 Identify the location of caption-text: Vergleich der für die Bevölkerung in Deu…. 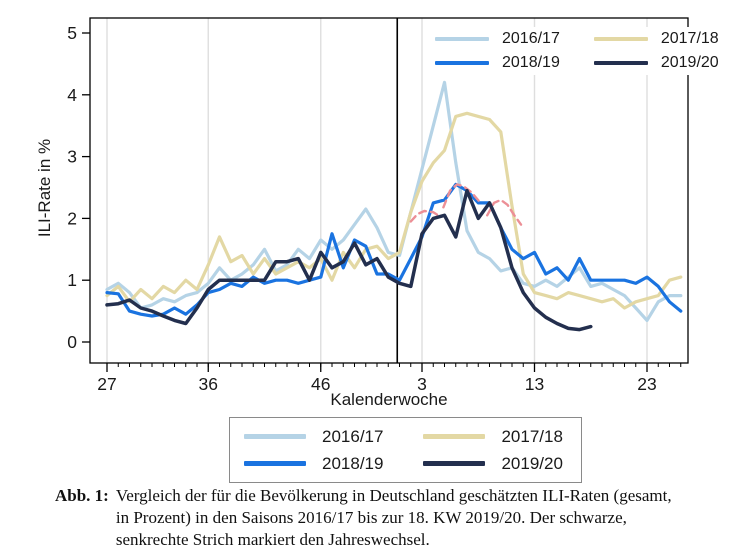
(393, 518).